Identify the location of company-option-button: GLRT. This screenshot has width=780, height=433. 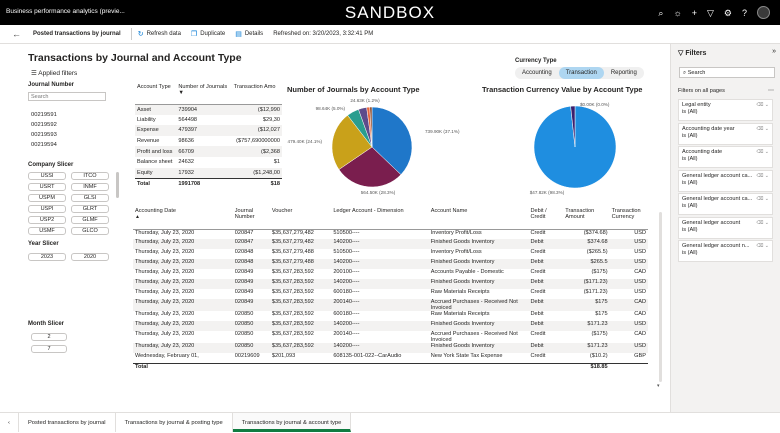
(90, 209).